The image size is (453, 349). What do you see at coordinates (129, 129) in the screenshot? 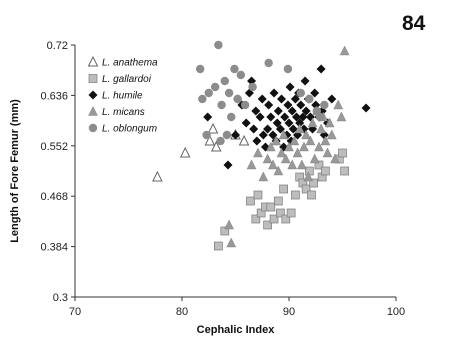
I see `legend-label: L. oblongum` at bounding box center [129, 129].